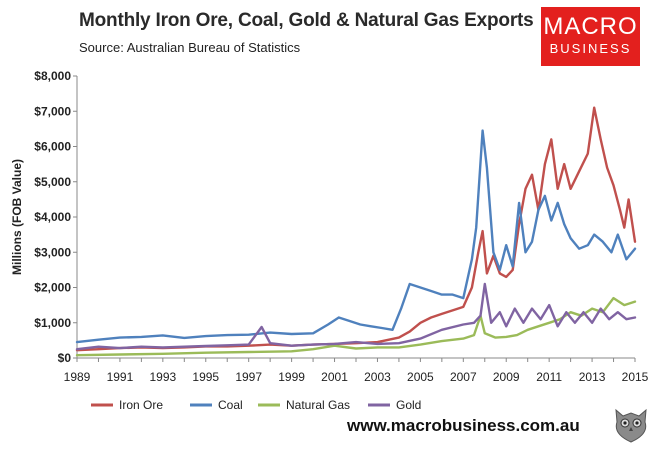 This screenshot has height=449, width=660. I want to click on x-tick-label: 1993, so click(162, 377).